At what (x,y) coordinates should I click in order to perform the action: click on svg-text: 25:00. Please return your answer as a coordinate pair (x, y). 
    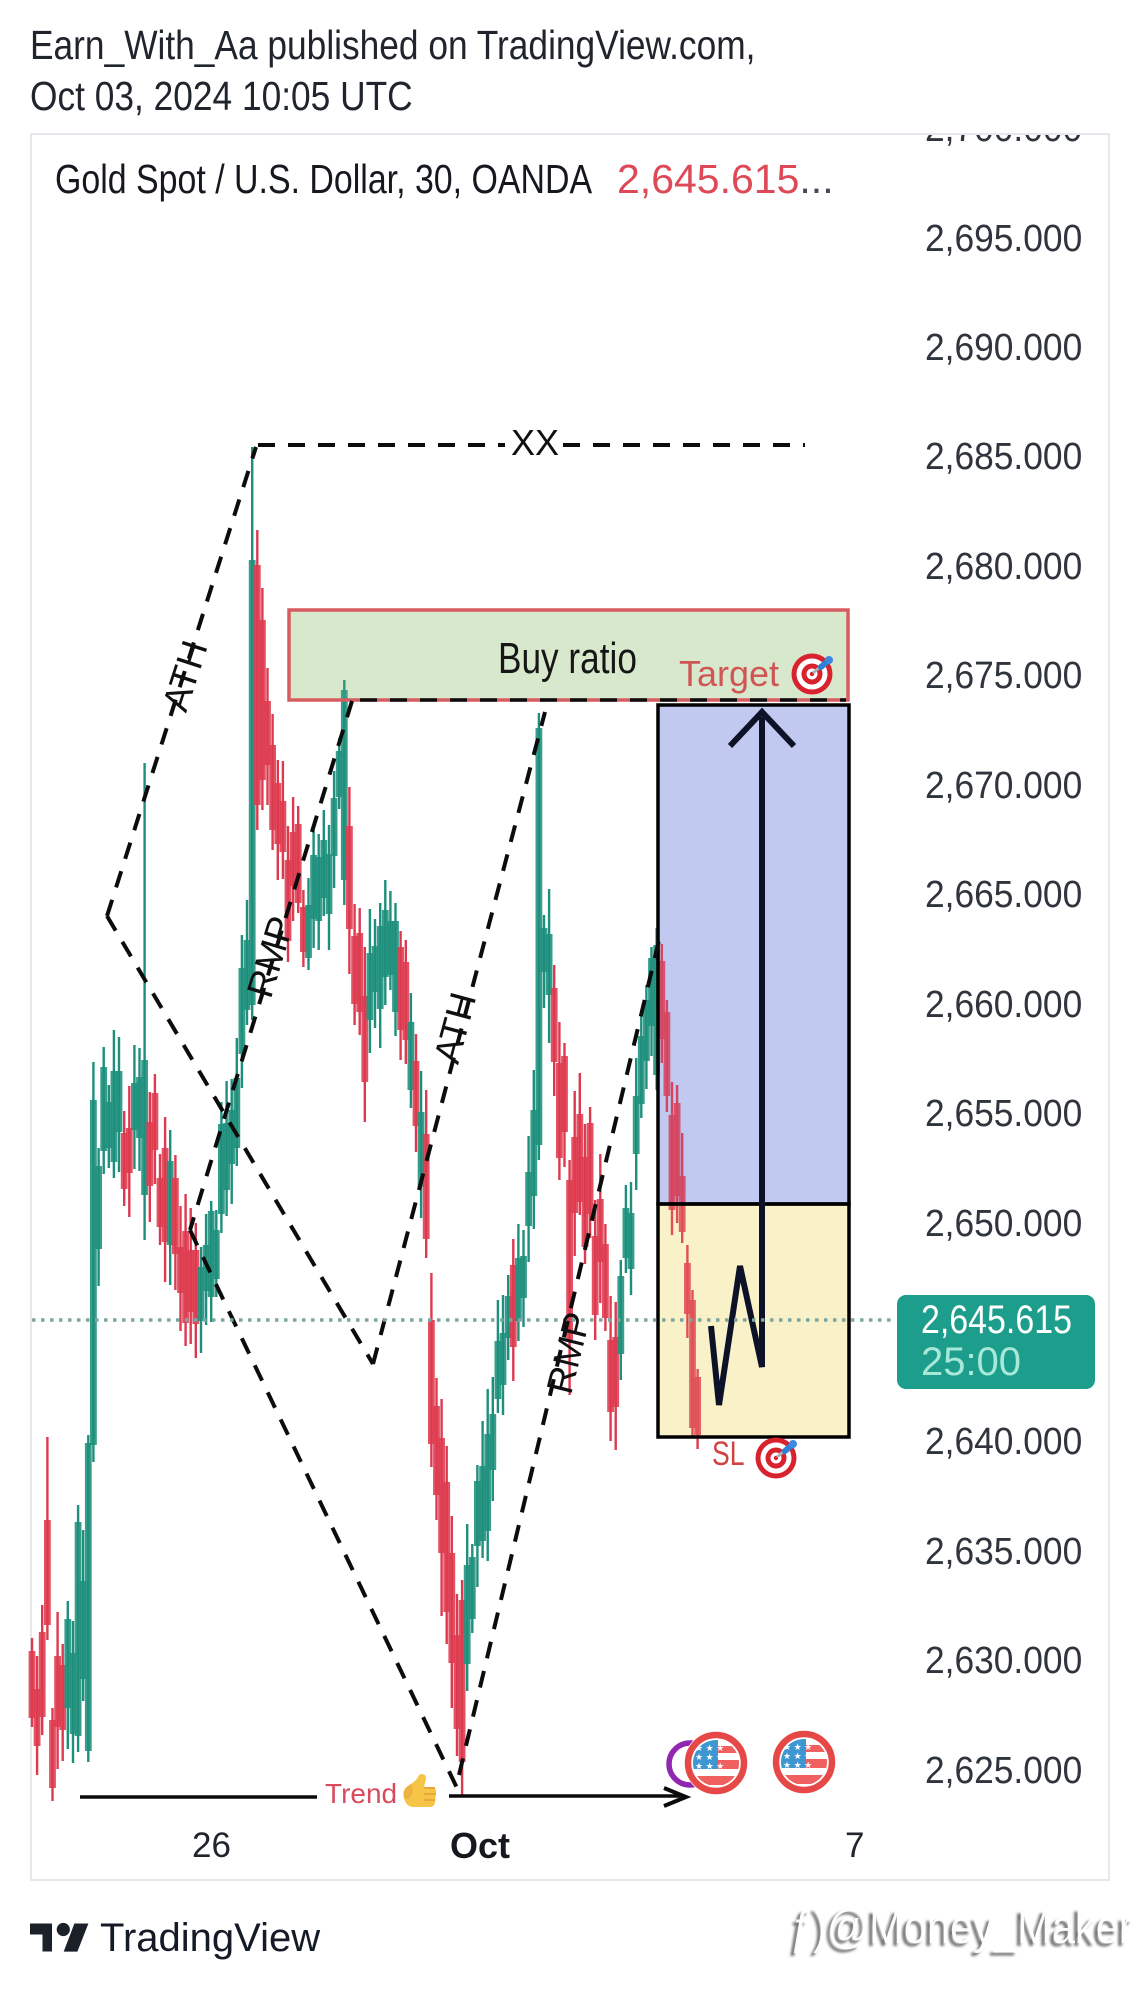
    Looking at the image, I should click on (971, 1362).